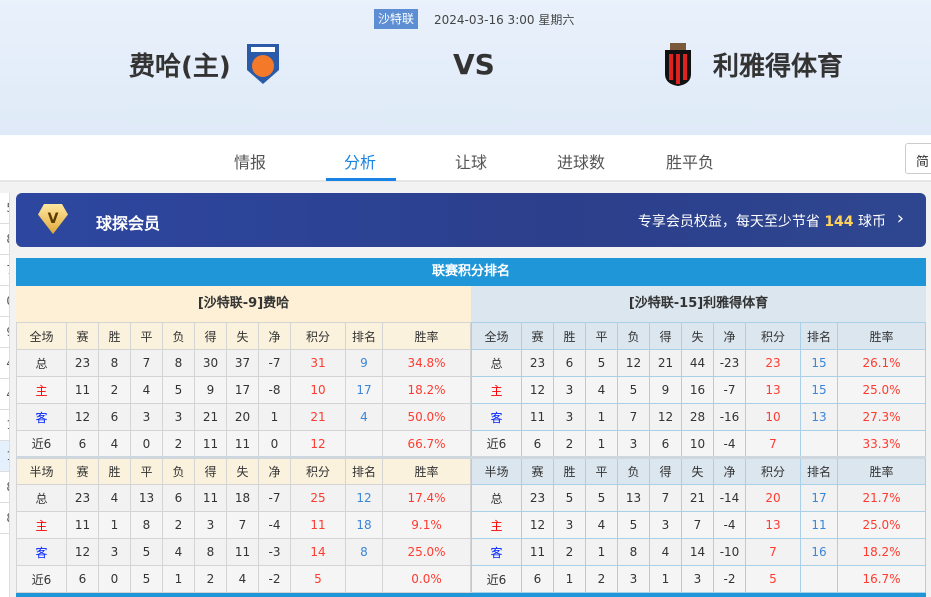 The height and width of the screenshot is (597, 931). Describe the element at coordinates (250, 162) in the screenshot. I see `tab-intel: 情报` at that location.